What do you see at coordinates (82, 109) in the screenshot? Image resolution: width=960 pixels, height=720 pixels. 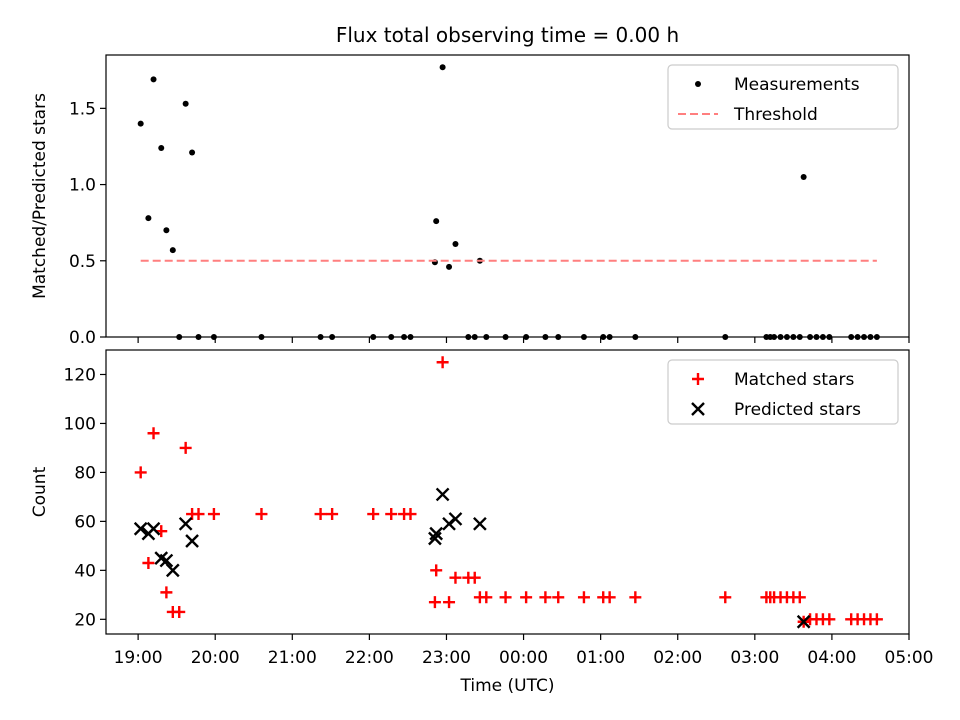 I see `y-tick-label: 1.5` at bounding box center [82, 109].